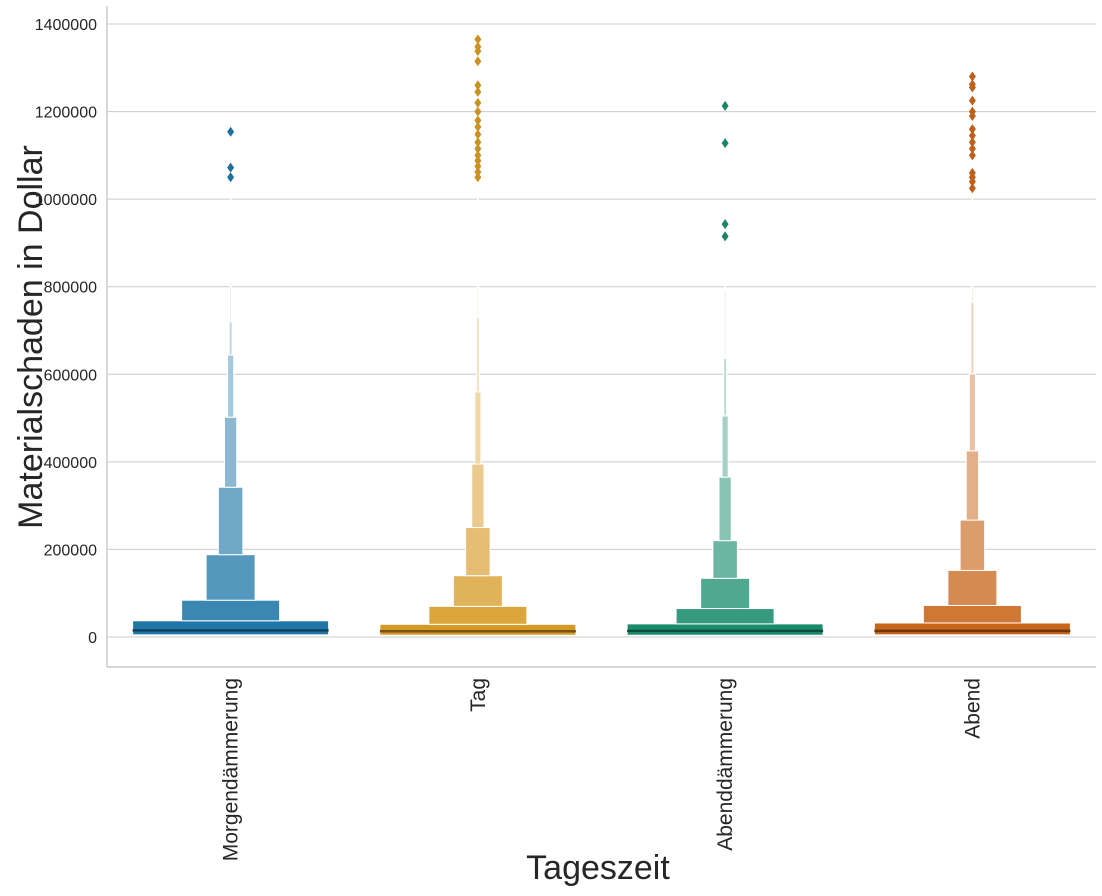 The width and height of the screenshot is (1102, 896). Describe the element at coordinates (598, 868) in the screenshot. I see `x-axis-title: Tageszeit` at that location.